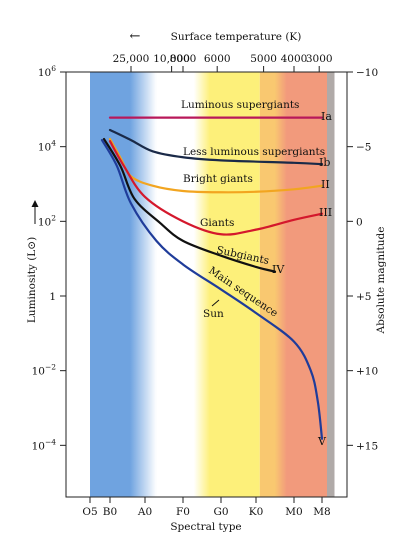 This screenshot has width=414, height=551. What do you see at coordinates (110, 512) in the screenshot?
I see `x-tick-label-B0: B0` at bounding box center [110, 512].